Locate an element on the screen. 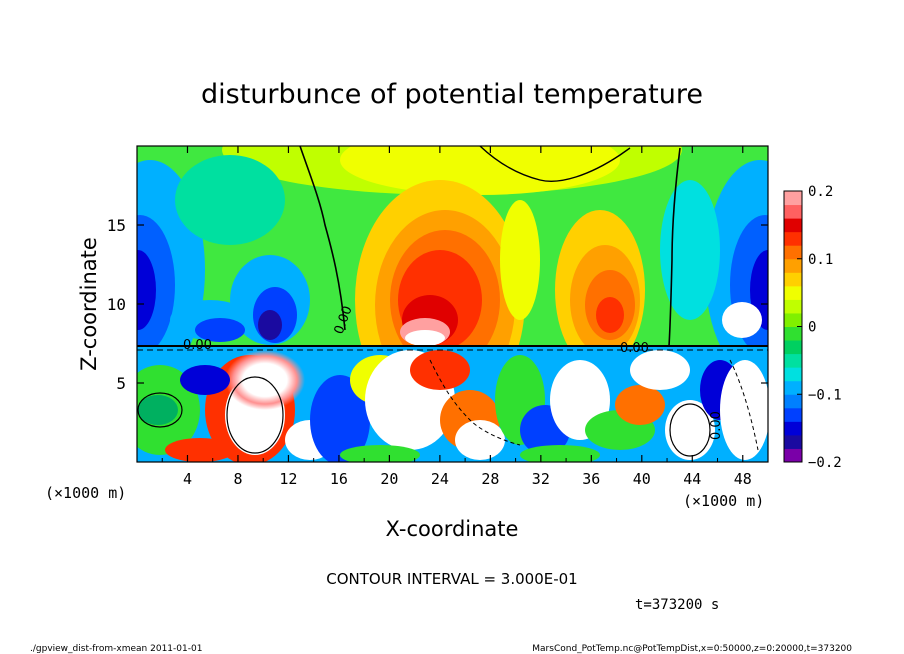 This screenshot has width=904, height=654. colorbar-tick-label: −0.2 is located at coordinates (825, 463).